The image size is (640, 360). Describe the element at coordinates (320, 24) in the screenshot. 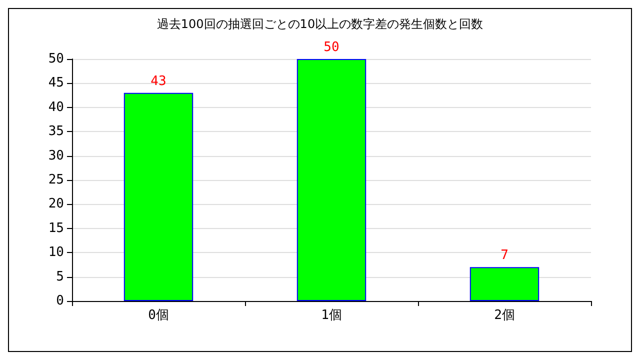

I see `chart-title: 過去100回の抽選回ごとの10以上の数字差の発生個数と回数` at that location.